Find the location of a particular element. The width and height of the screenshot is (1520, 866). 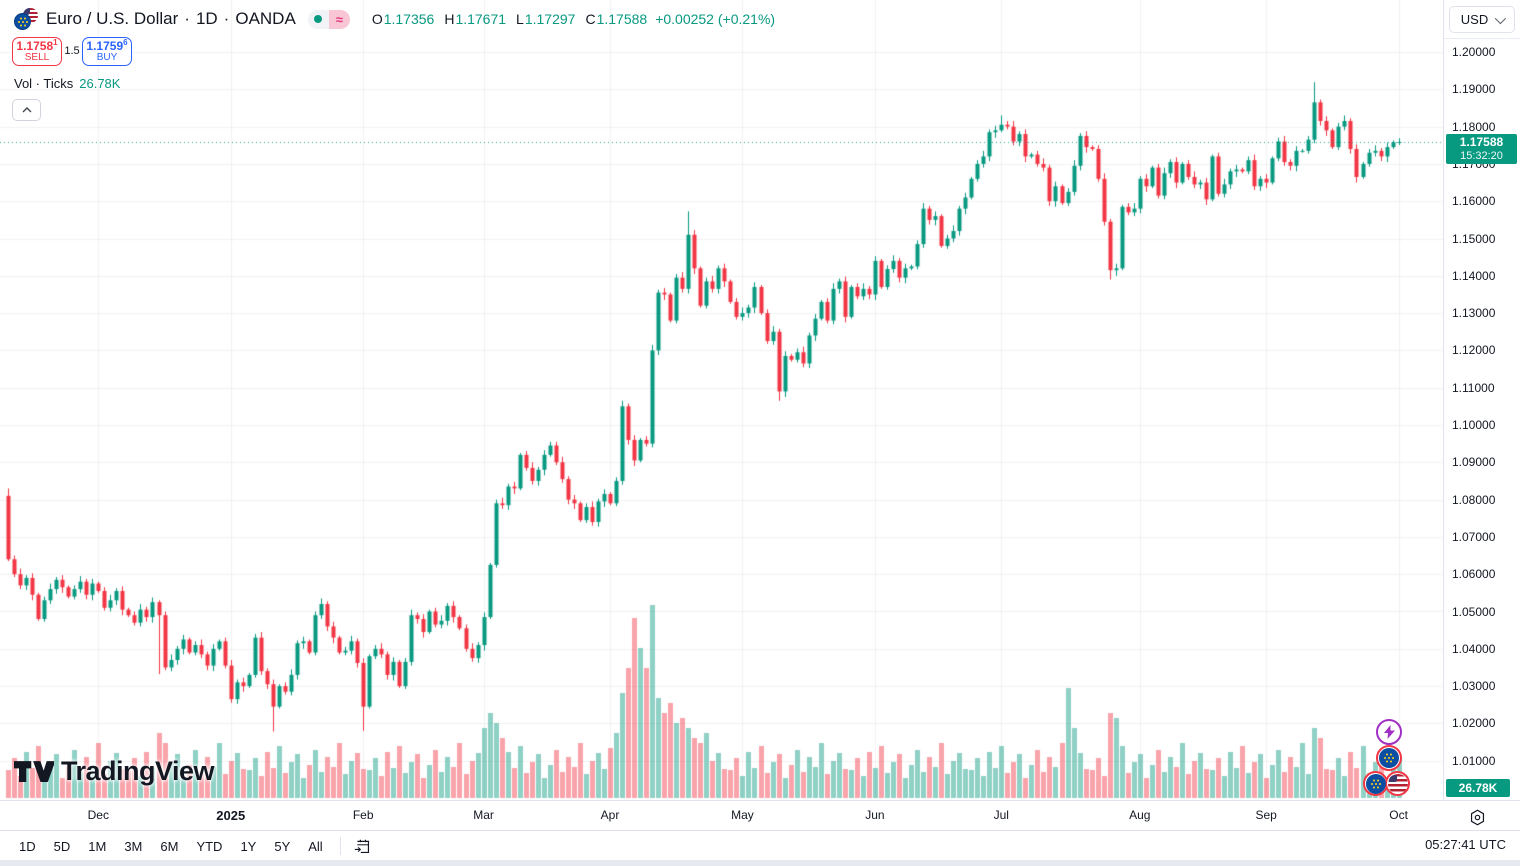

price-tick-label: 1.13000 is located at coordinates (1474, 313).